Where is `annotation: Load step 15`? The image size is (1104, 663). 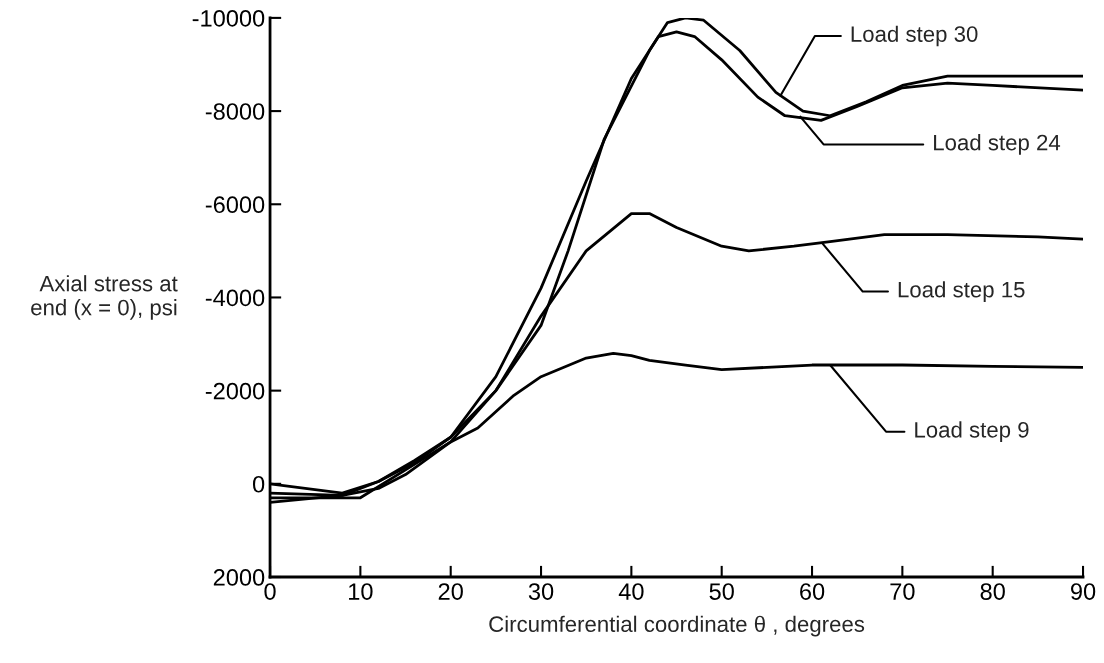 annotation: Load step 15 is located at coordinates (961, 291).